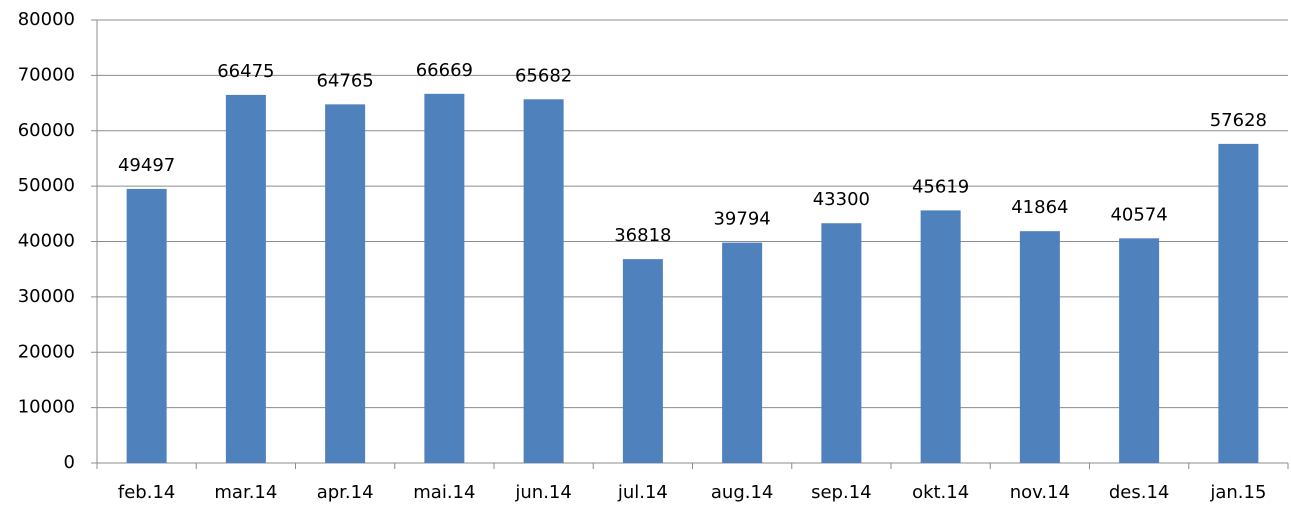 The image size is (1291, 509). What do you see at coordinates (1237, 492) in the screenshot?
I see `x-tick-label: jan.15` at bounding box center [1237, 492].